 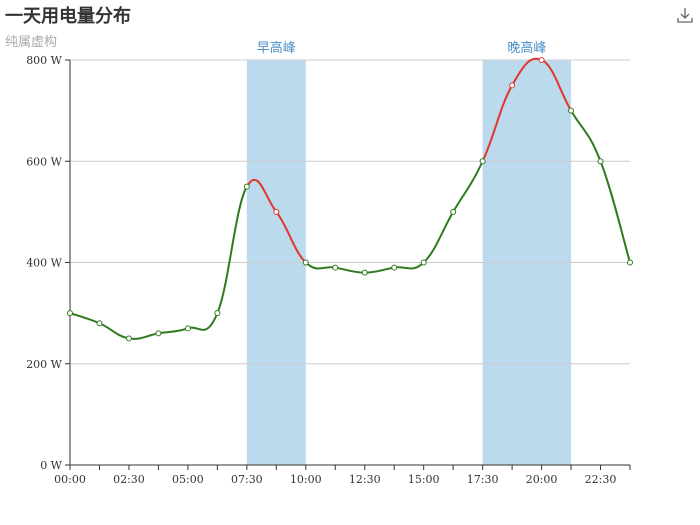 I want to click on x-tick-label: 17:30, so click(x=483, y=479).